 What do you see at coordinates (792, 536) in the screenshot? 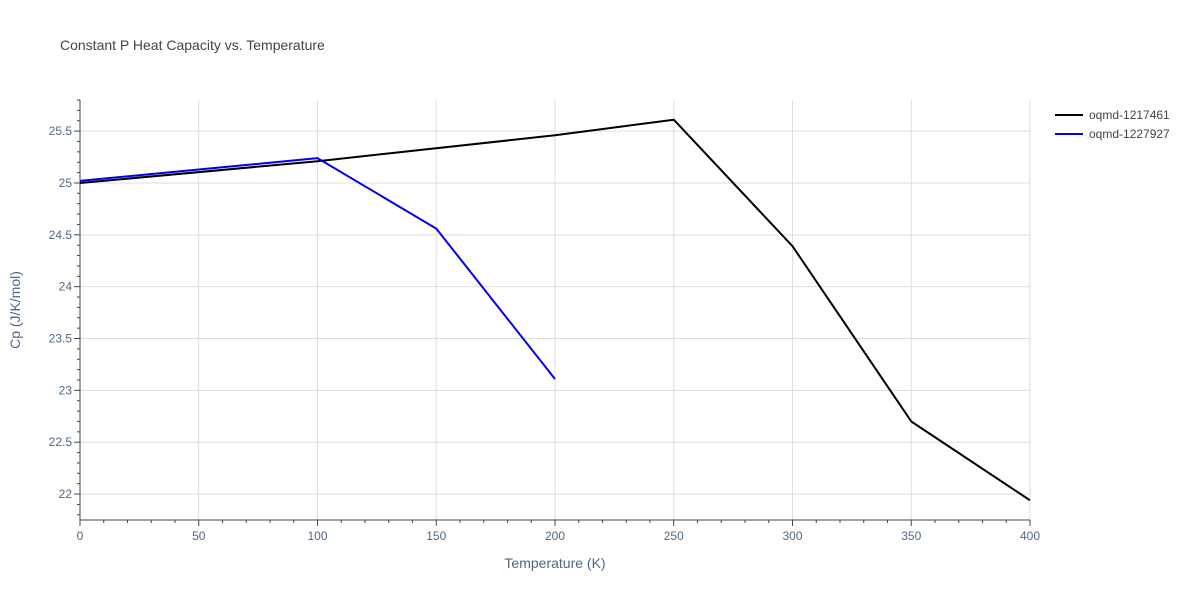
I see `x-tick-label: 300` at bounding box center [792, 536].